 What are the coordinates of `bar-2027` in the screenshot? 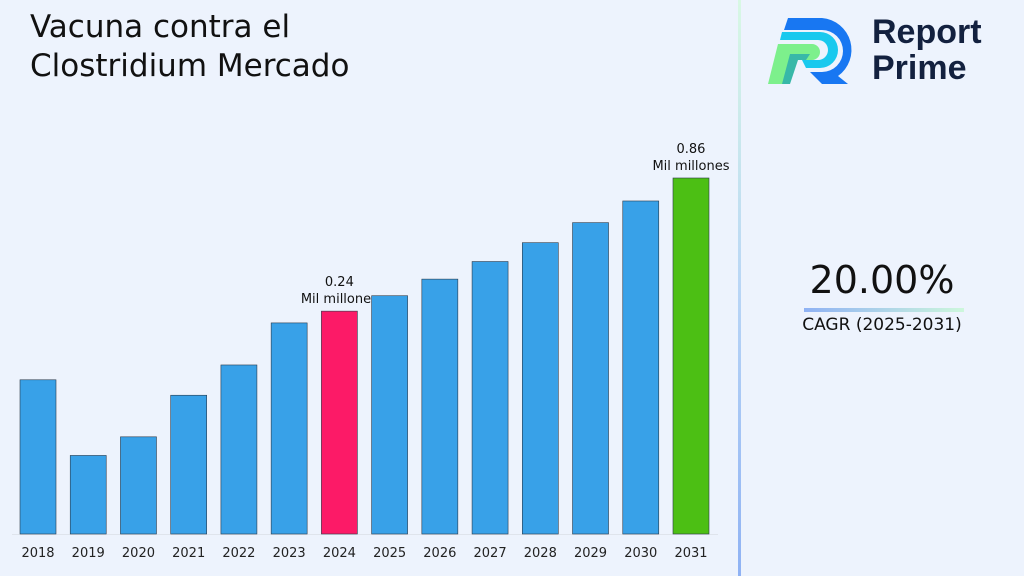 It's located at (490, 398).